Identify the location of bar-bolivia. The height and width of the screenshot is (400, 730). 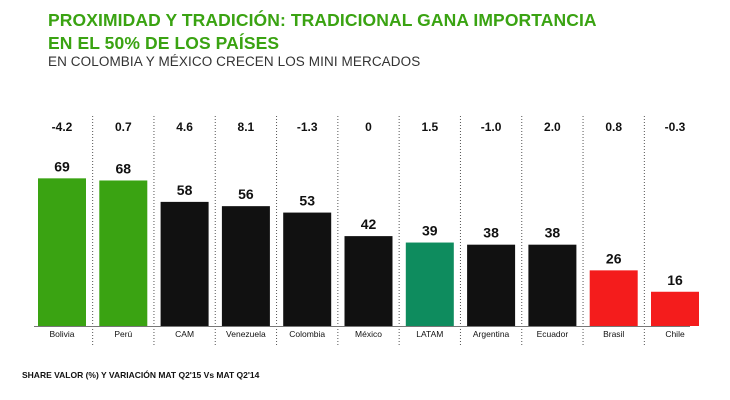
(62, 252).